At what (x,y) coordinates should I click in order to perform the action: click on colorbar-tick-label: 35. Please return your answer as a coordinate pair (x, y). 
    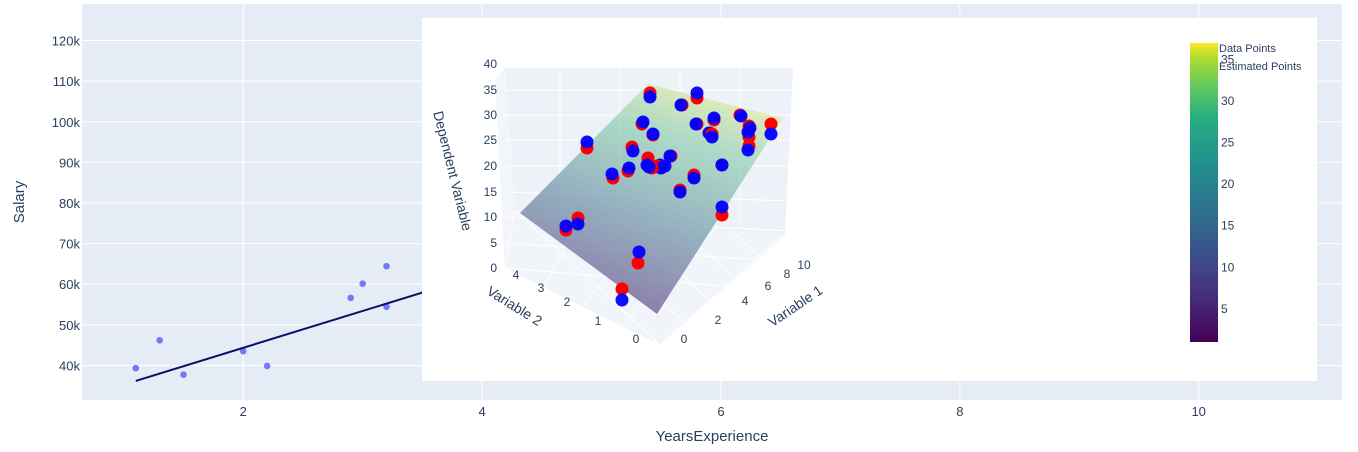
    Looking at the image, I should click on (1228, 60).